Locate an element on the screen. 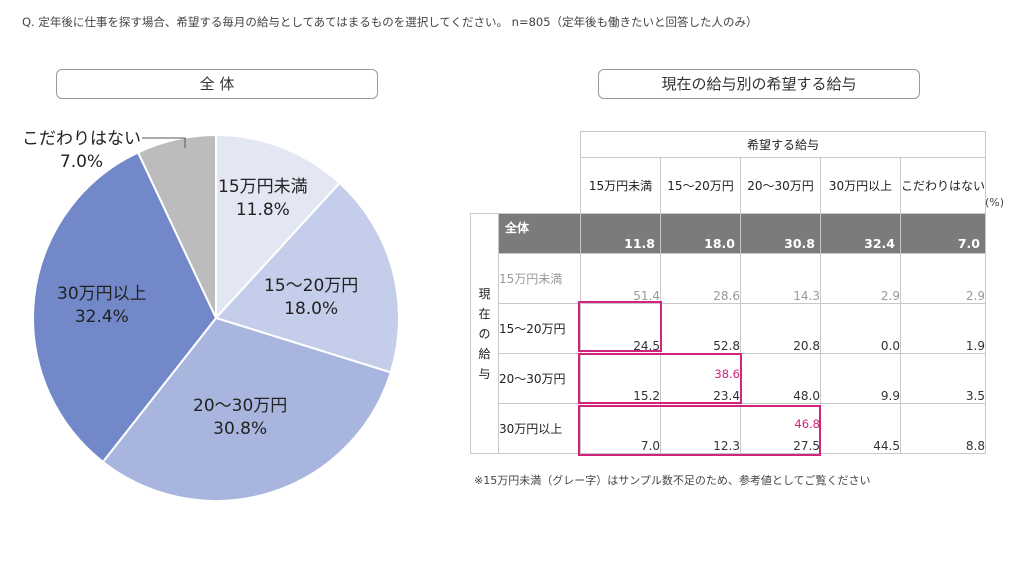 Image resolution: width=1024 pixels, height=571 pixels. pie-label-no-preference: こだわりはない 7.0% is located at coordinates (81, 151).